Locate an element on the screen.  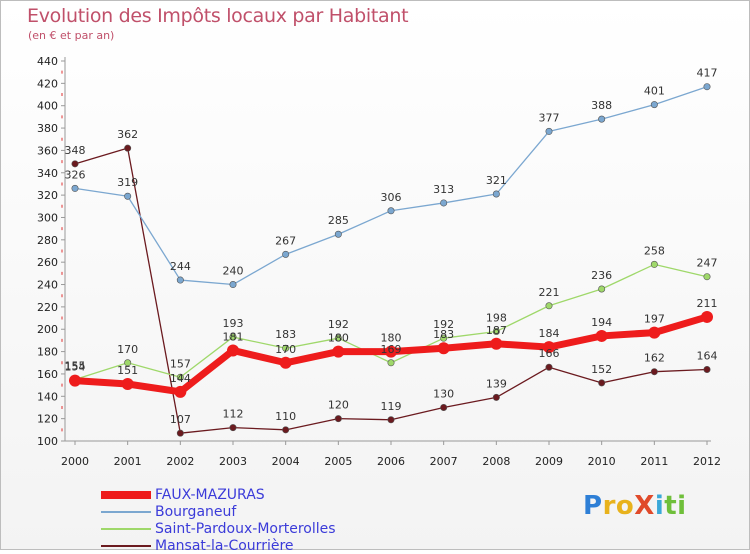
x-tick-label: 2002 is located at coordinates (180, 461).